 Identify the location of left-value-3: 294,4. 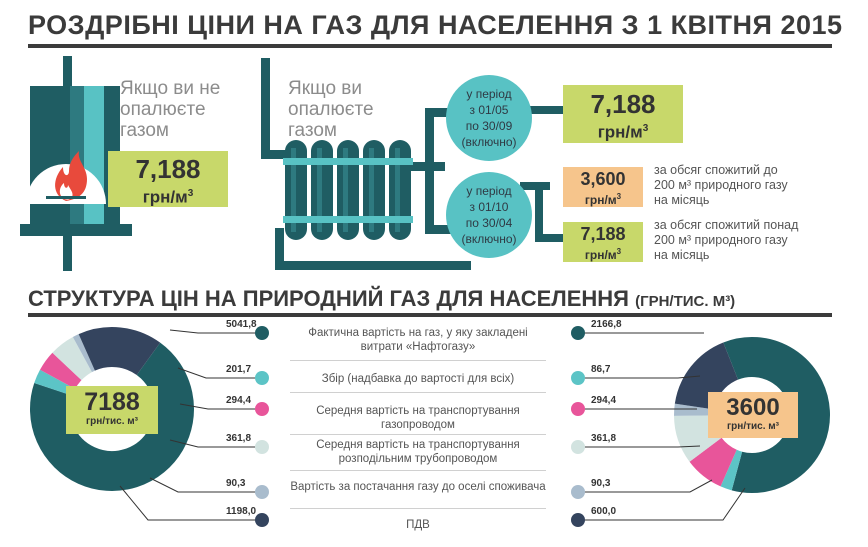
(239, 400).